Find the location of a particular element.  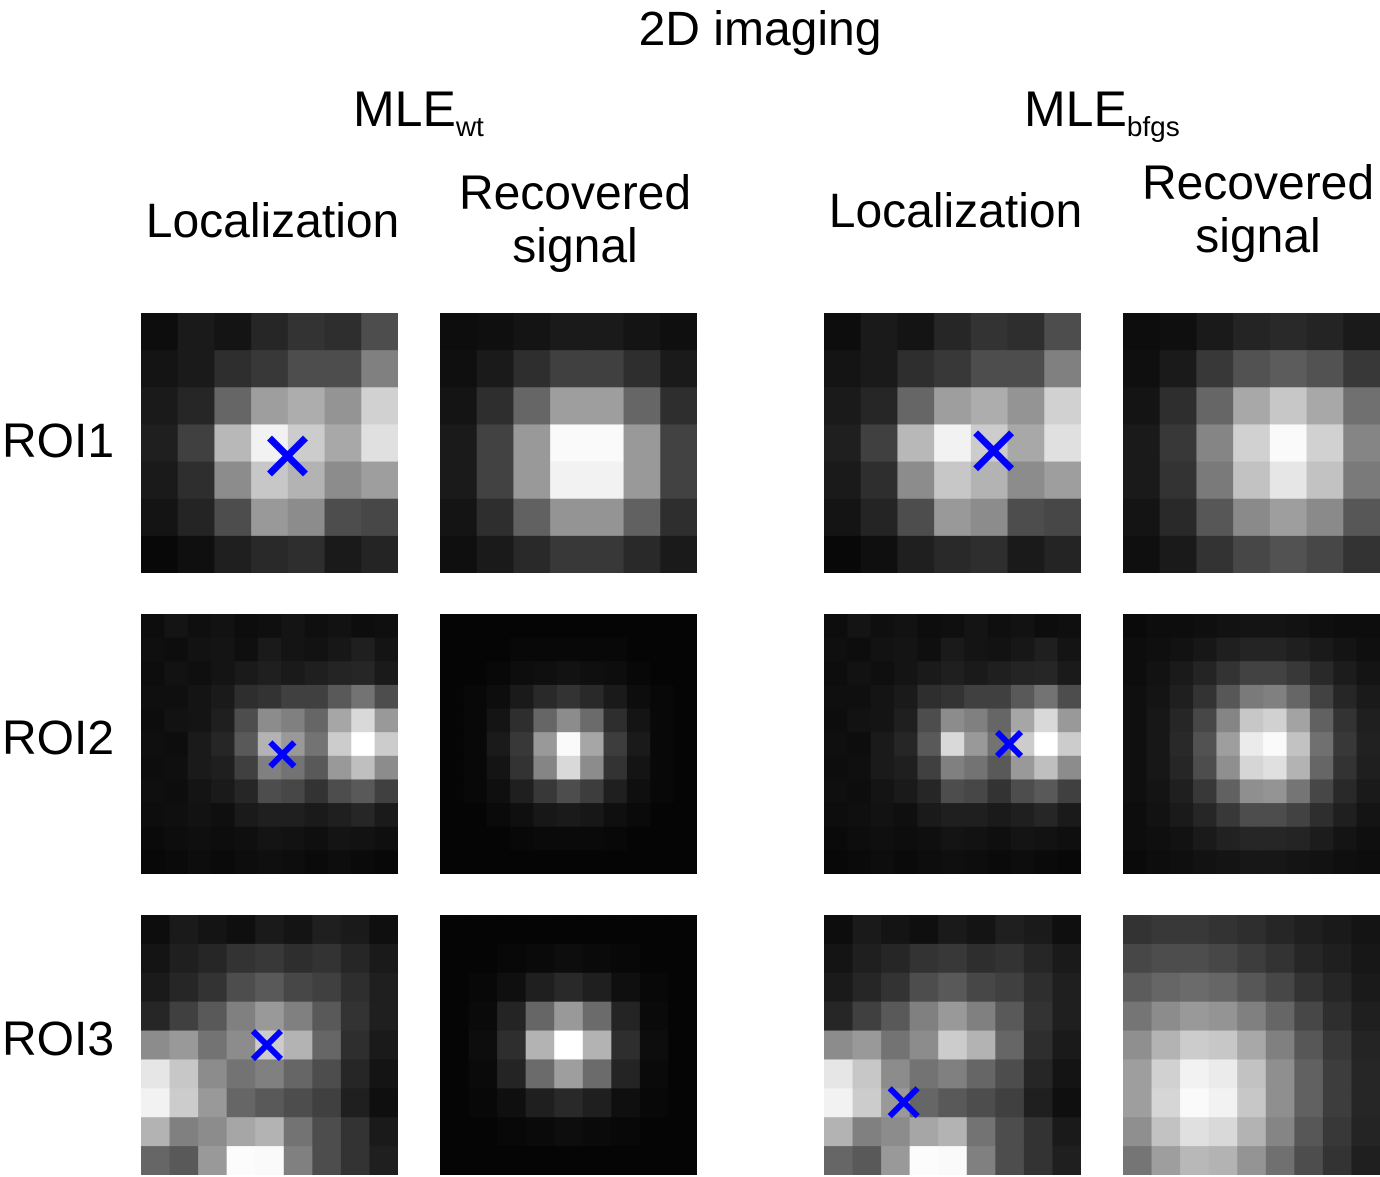

method-label-wt: MLEwt is located at coordinates (418, 111).